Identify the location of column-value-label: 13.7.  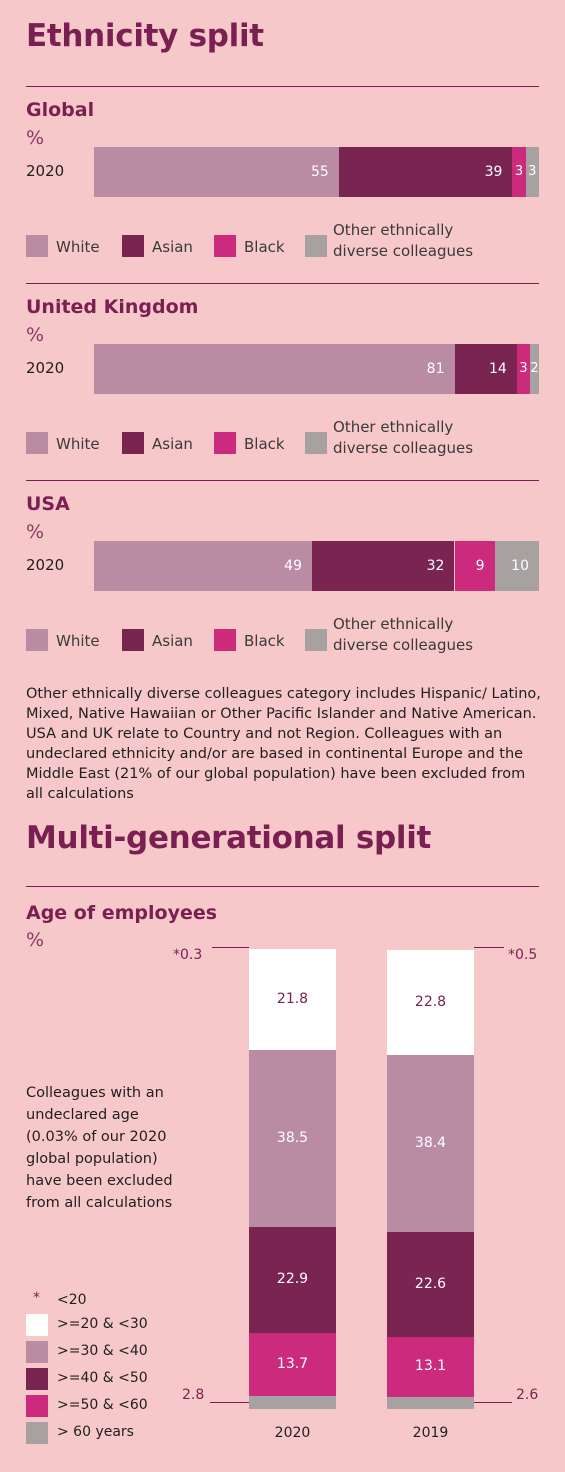
(292, 1363).